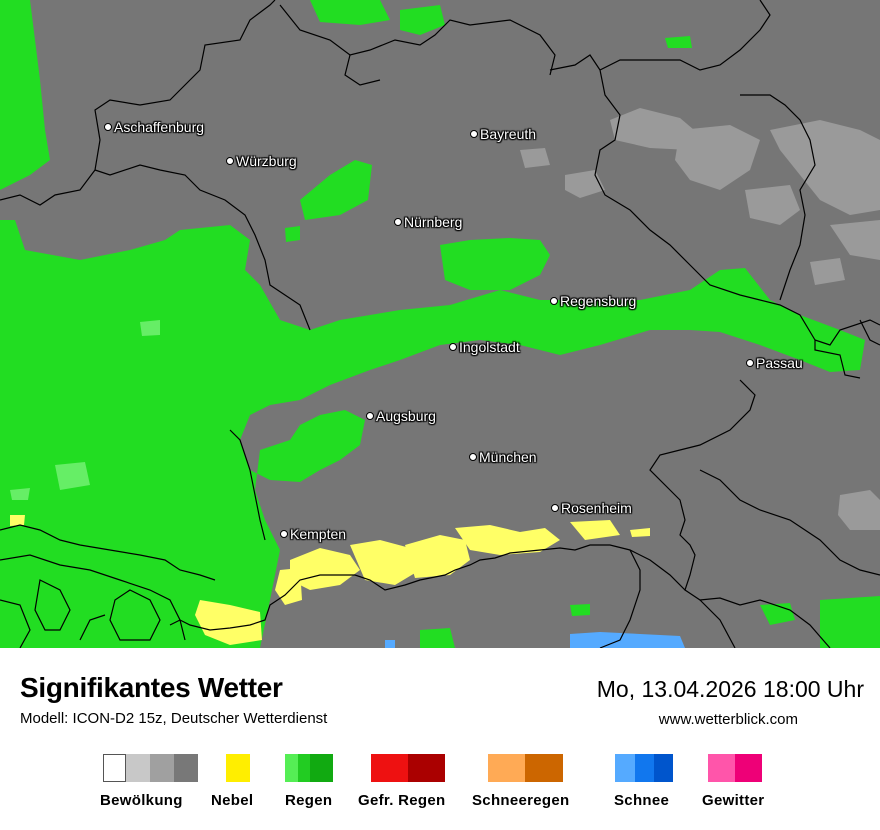  I want to click on city-name: Kempten, so click(318, 534).